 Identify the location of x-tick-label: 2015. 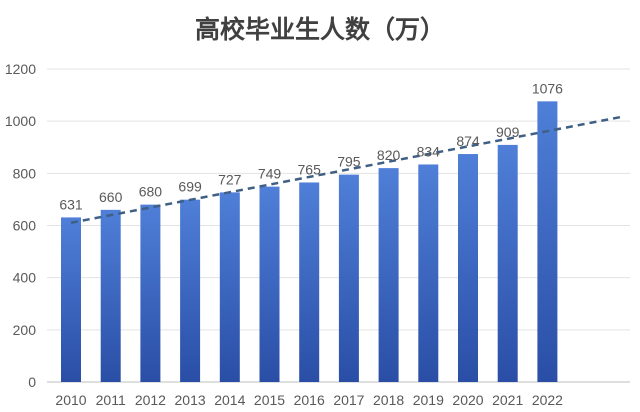
(269, 400).